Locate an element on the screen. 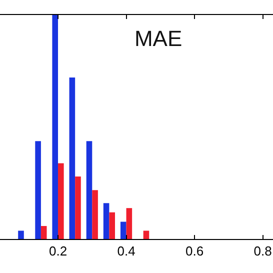  x-tick-label: 0.2 is located at coordinates (58, 251).